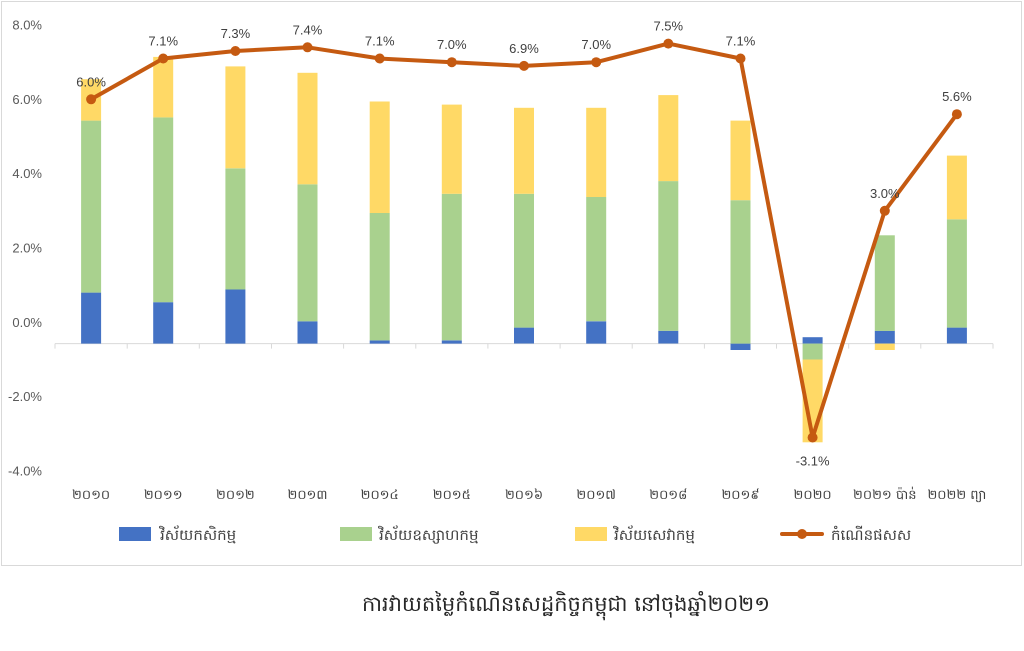  What do you see at coordinates (871, 534) in the screenshot?
I see `legend-label-gdp-growth: កំណើនផសស` at bounding box center [871, 534].